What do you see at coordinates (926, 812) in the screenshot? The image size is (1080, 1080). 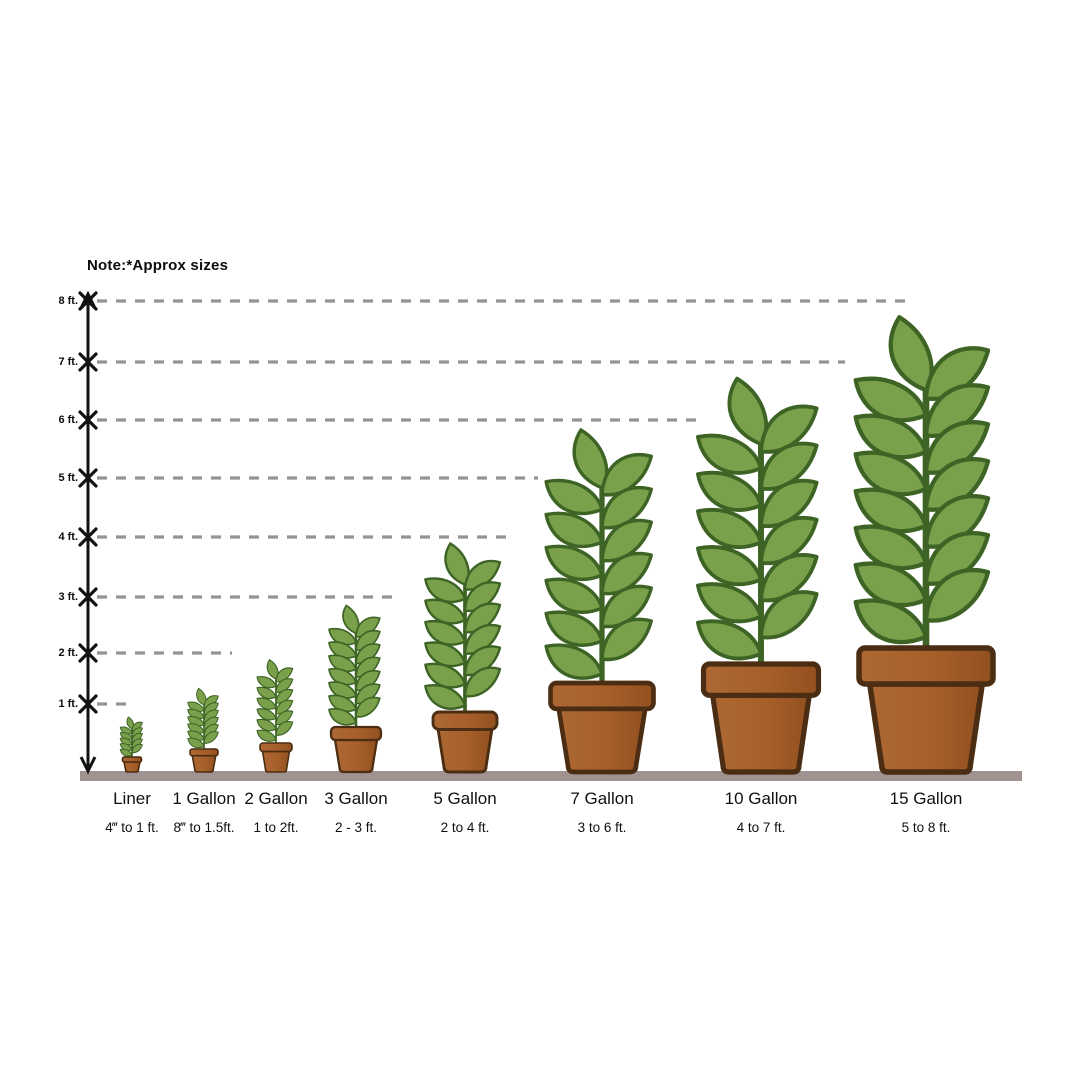 I see `plant-column-labels: 15 Gallon 5 to 8 ft.` at bounding box center [926, 812].